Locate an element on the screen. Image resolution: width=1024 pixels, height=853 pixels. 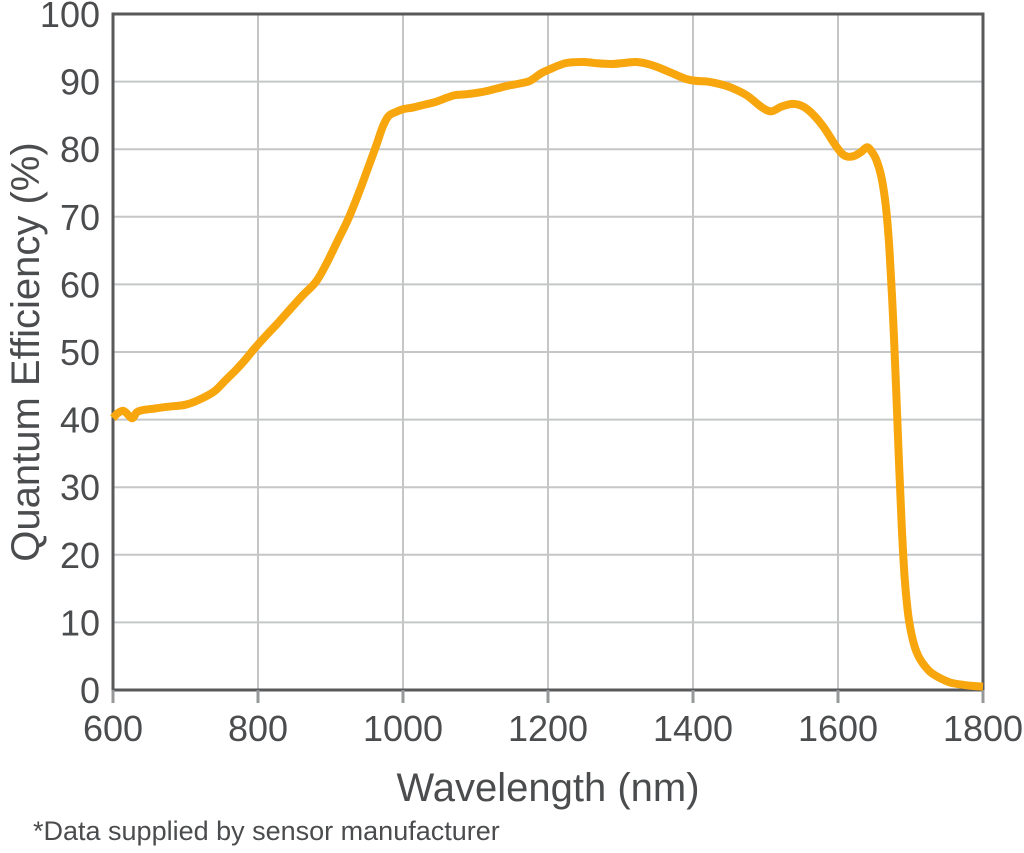
x-axis-title: Wavelength (nm) is located at coordinates (548, 788).